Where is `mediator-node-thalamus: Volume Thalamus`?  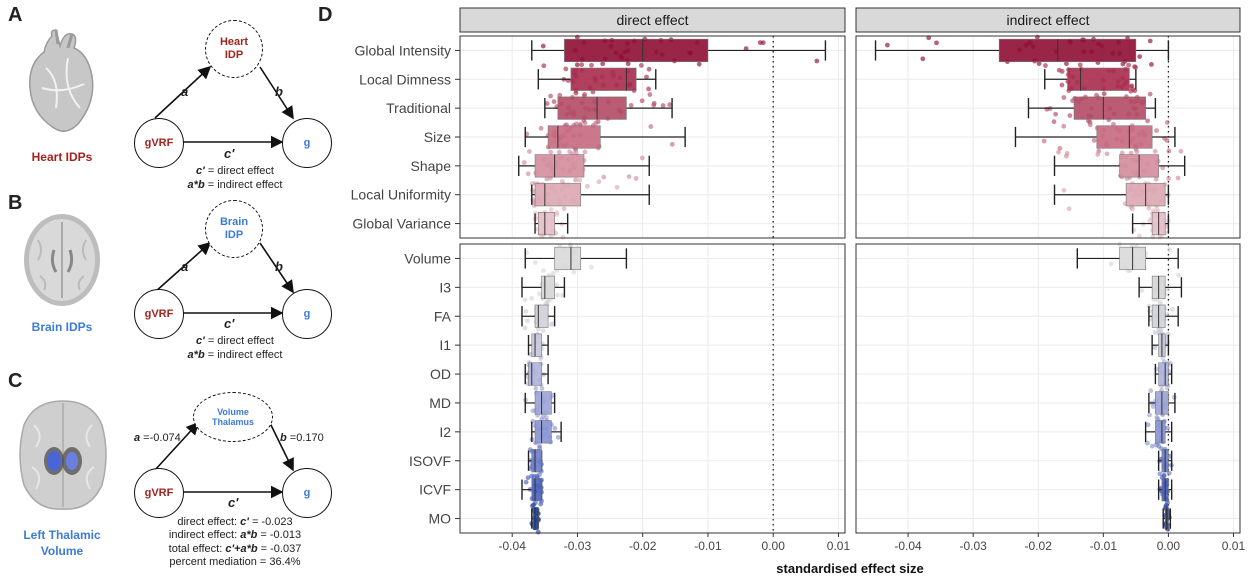 mediator-node-thalamus: Volume Thalamus is located at coordinates (233, 417).